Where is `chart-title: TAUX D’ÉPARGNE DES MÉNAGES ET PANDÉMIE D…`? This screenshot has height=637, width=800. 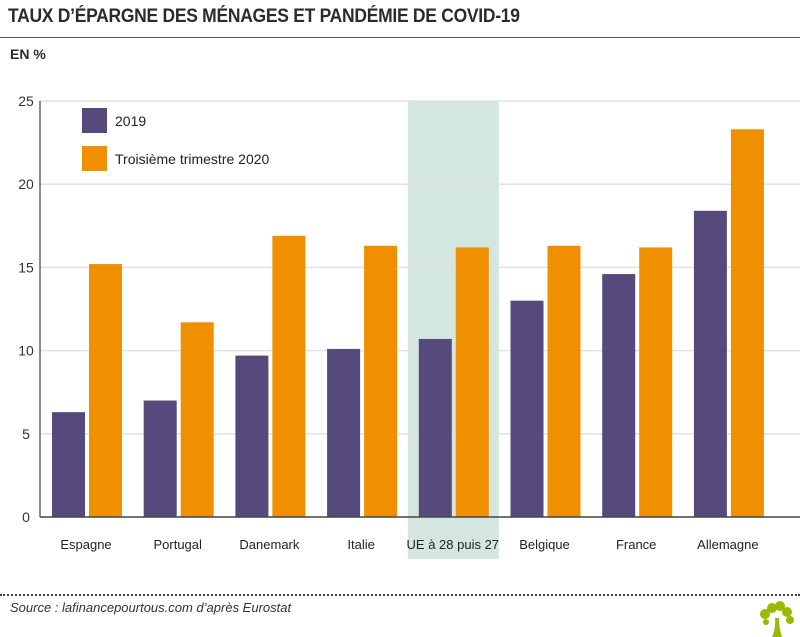
chart-title: TAUX D’ÉPARGNE DES MÉNAGES ET PANDÉMIE D… is located at coordinates (264, 16).